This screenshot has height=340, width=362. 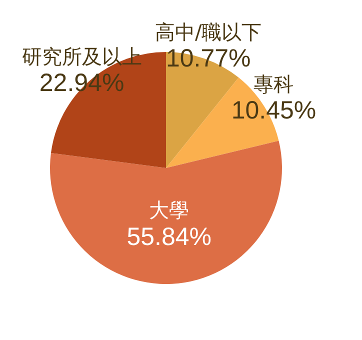 I want to click on slice-label: 大學, so click(x=169, y=210).